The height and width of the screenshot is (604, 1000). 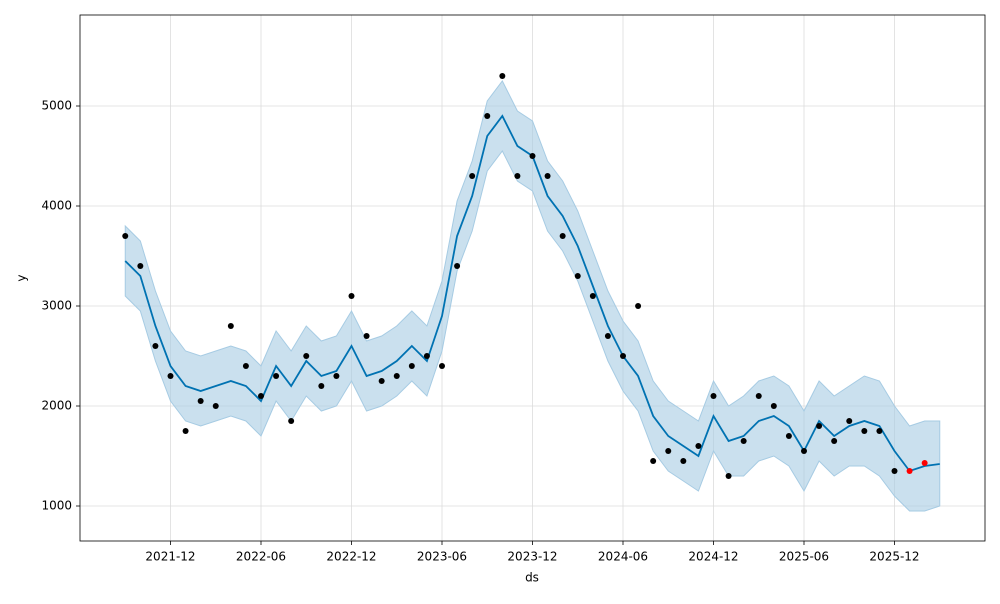 I want to click on x-tick-label: 2024-06, so click(x=623, y=557).